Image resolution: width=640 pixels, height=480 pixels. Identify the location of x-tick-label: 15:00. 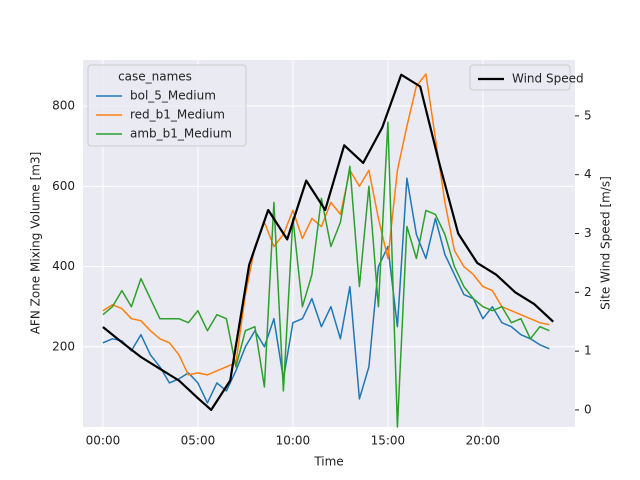
(388, 441).